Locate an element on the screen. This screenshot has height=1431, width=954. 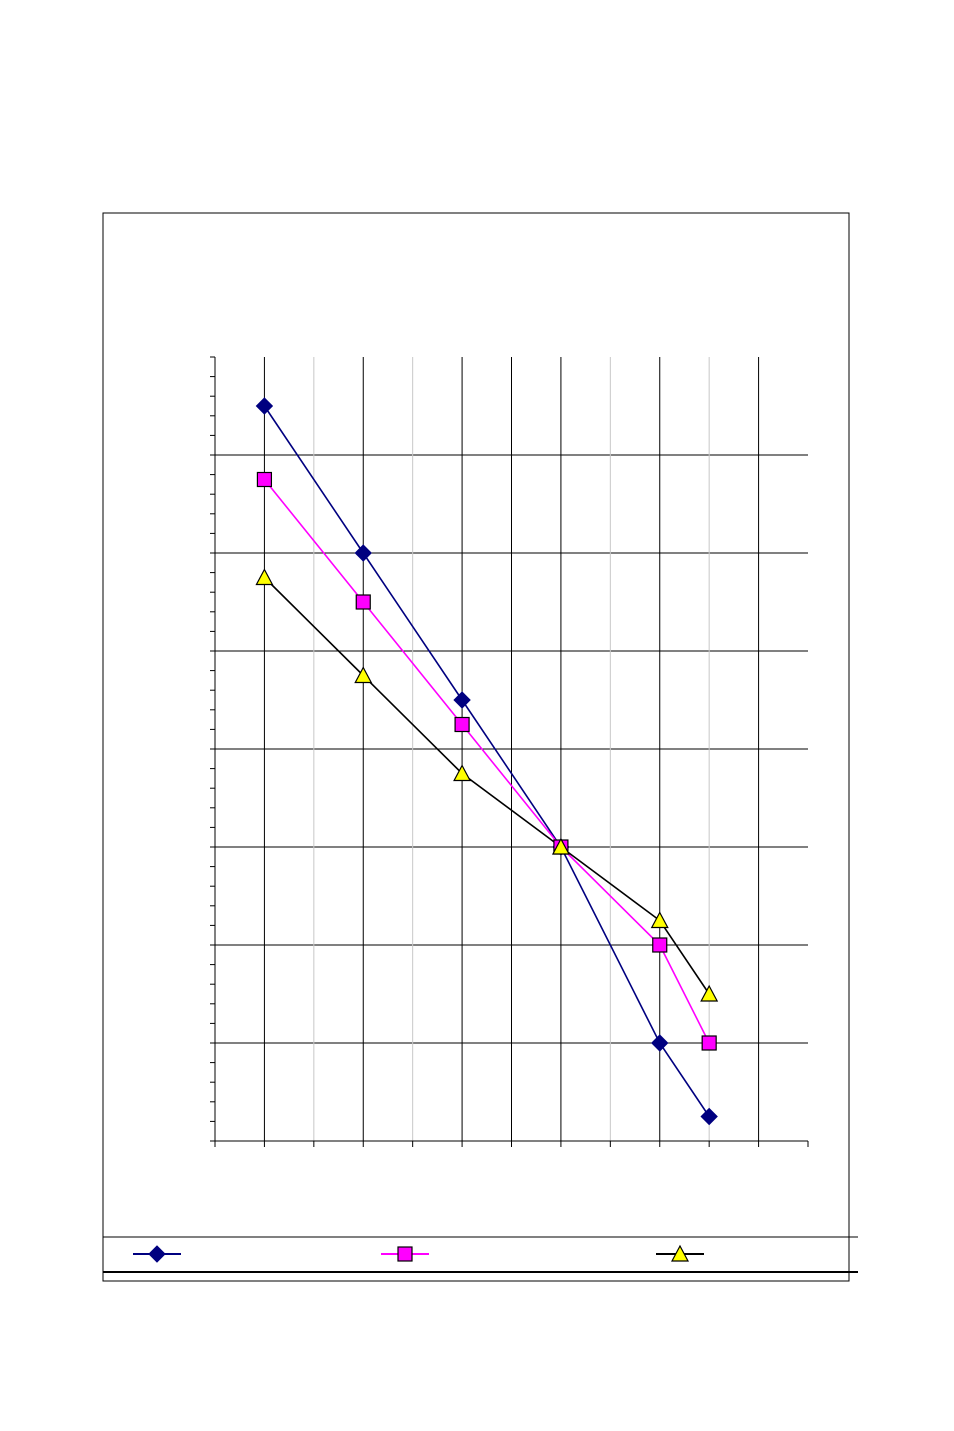
series-3-line is located at coordinates (486, 785).